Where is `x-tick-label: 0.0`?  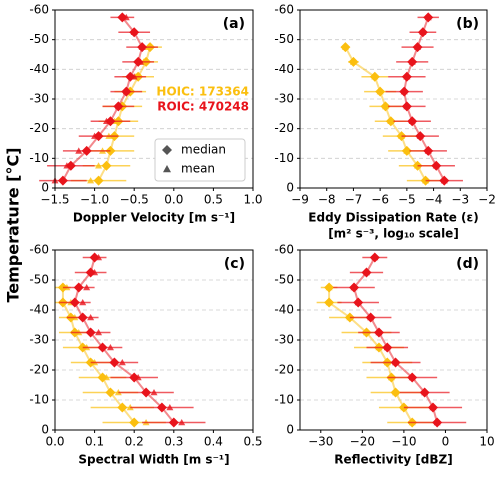
x-tick-label: 0.0 is located at coordinates (173, 200).